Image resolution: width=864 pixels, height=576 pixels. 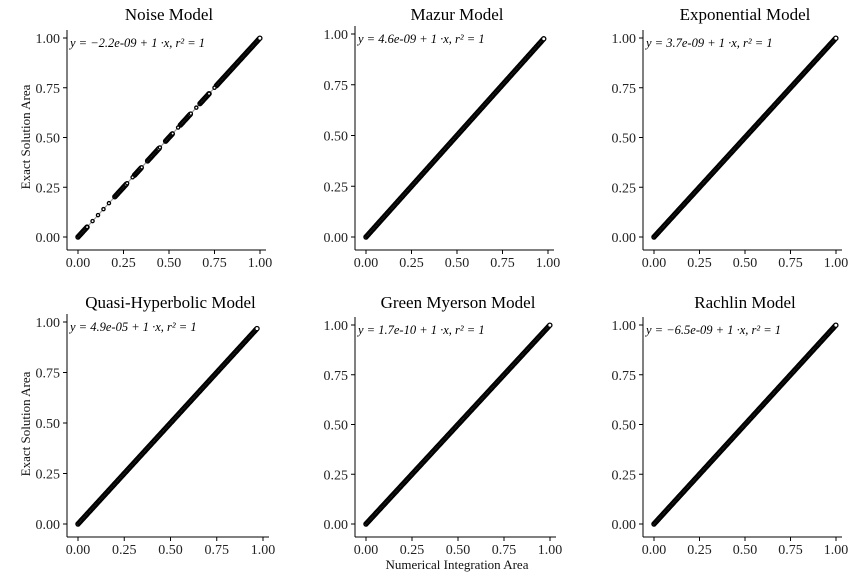 I want to click on panel-title: Rachlin Model, so click(x=745, y=302).